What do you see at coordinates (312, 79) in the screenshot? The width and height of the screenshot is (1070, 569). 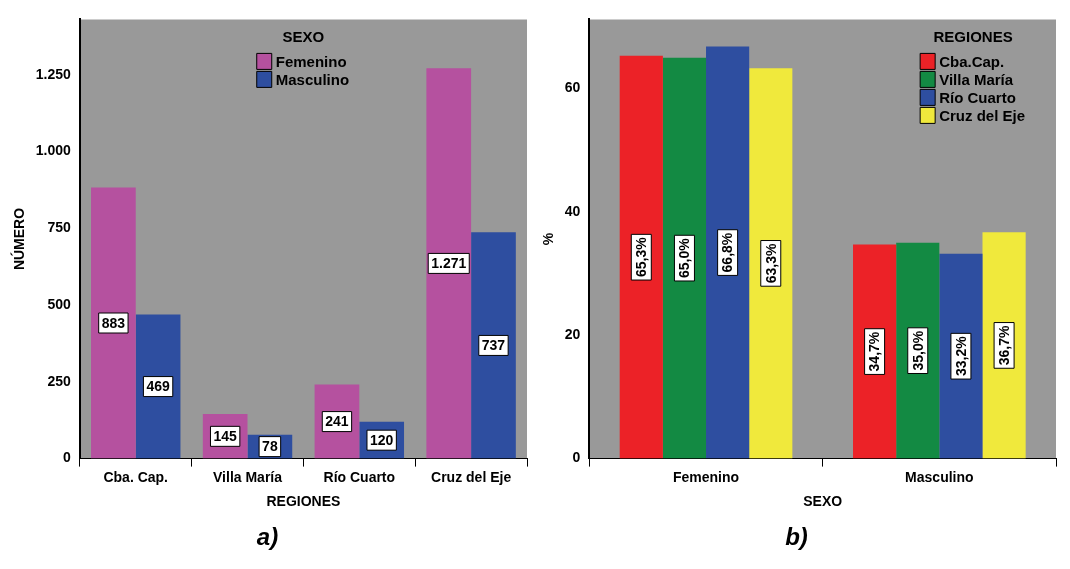 I see `legend-label: Masculino` at bounding box center [312, 79].